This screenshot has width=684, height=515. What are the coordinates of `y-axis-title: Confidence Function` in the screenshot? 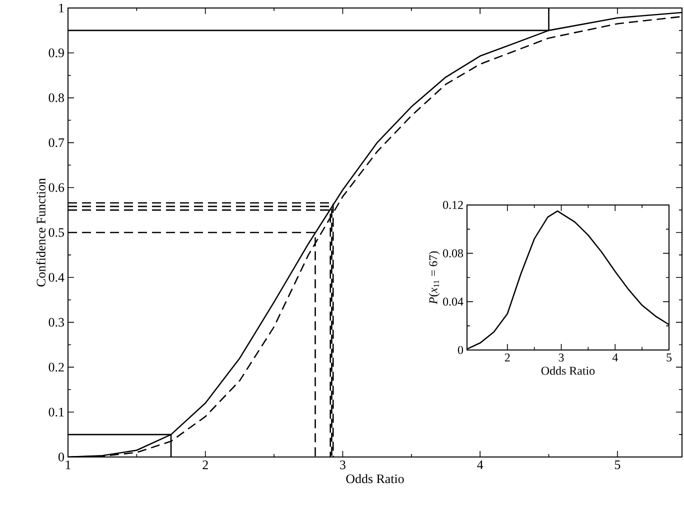 It's located at (41, 232).